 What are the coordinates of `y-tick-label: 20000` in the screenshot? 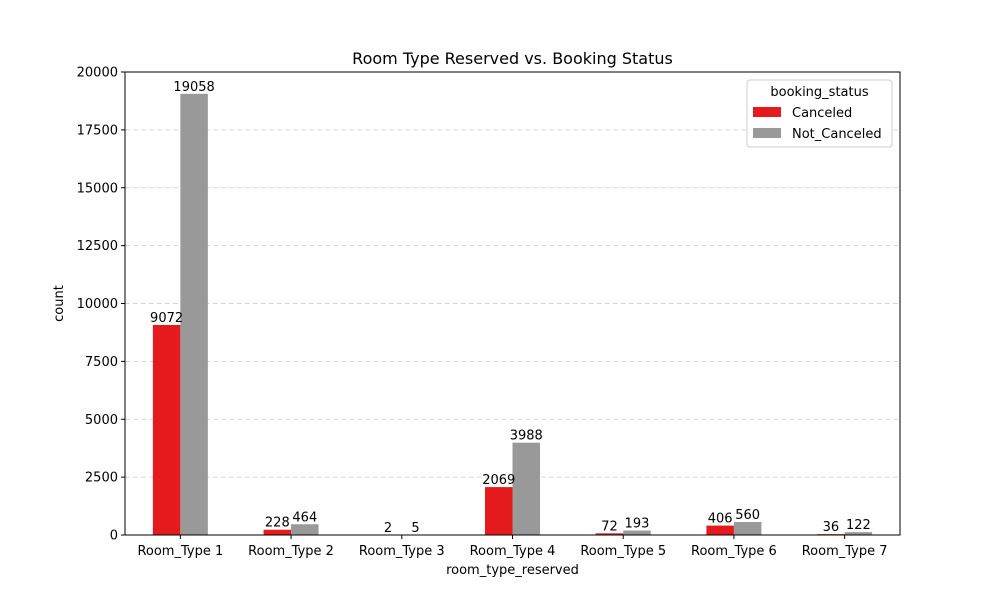 It's located at (97, 73).